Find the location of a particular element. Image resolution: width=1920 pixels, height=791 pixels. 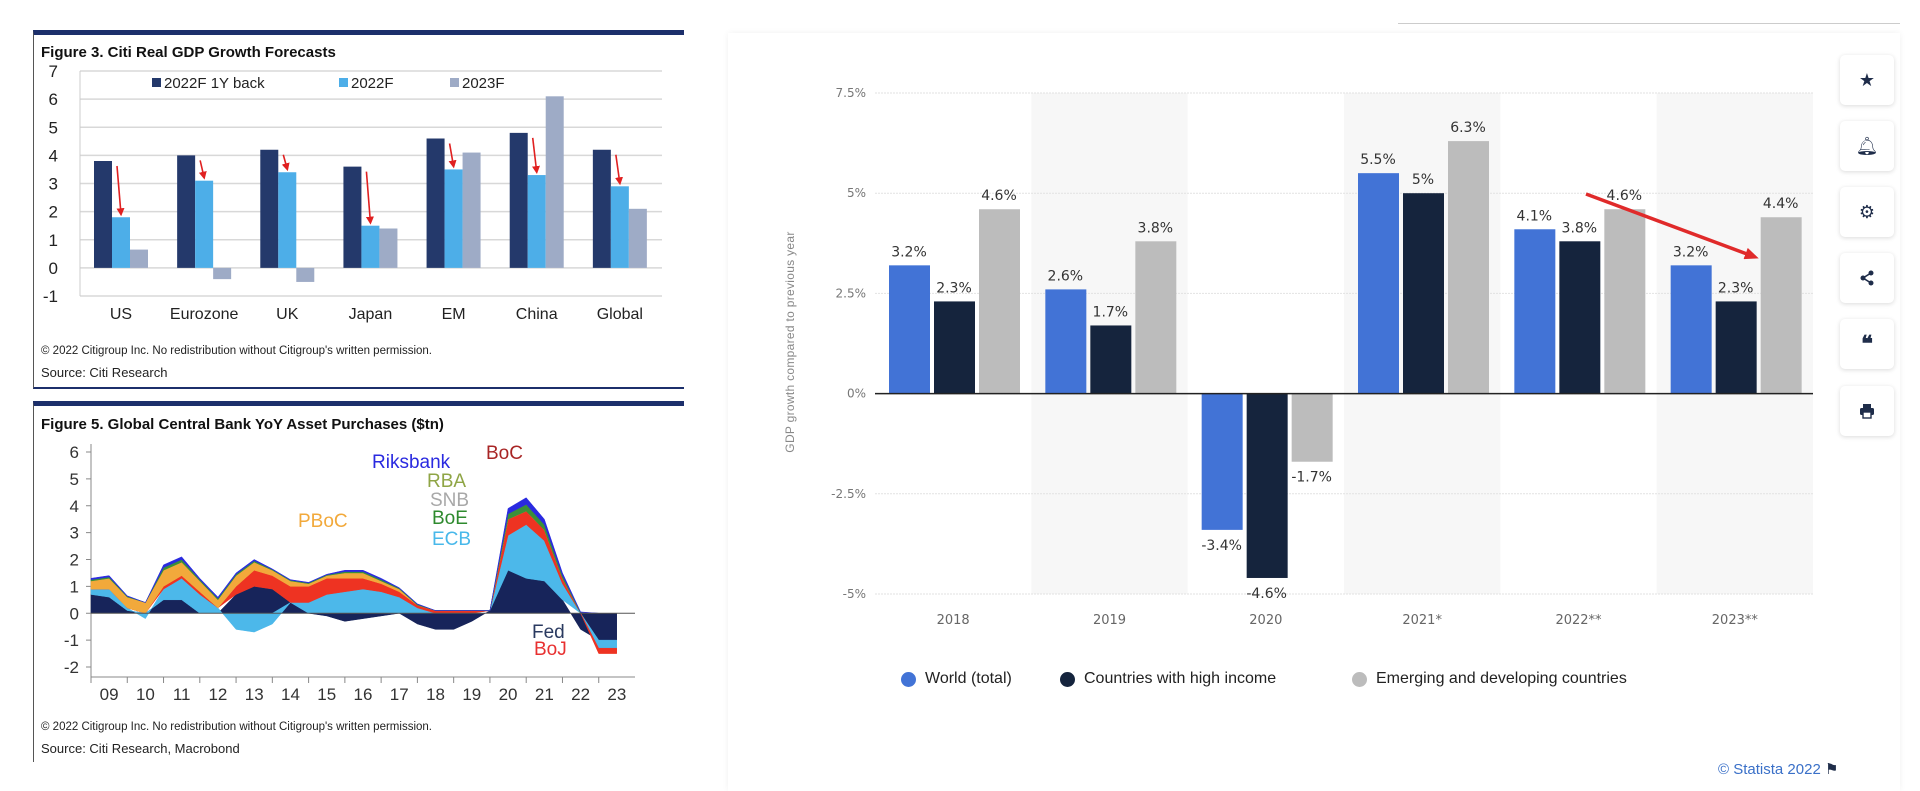

divider is located at coordinates (1649, 23).